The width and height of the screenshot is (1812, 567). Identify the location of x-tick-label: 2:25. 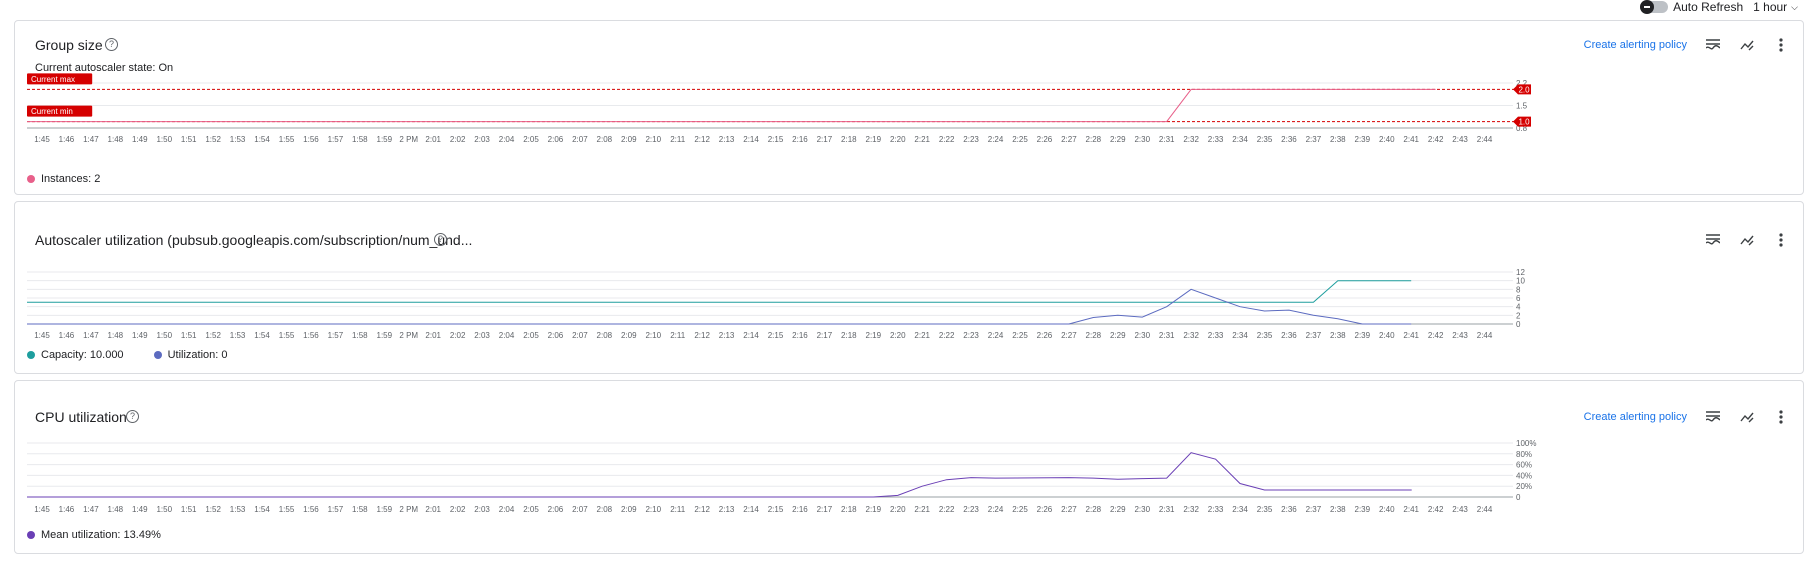
(1020, 335).